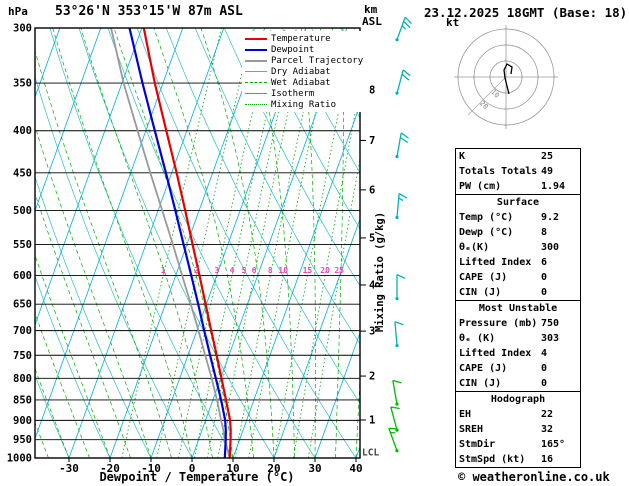 The height and width of the screenshot is (486, 629). Describe the element at coordinates (283, 270) in the screenshot. I see `mixing-ratio-value-label: 10` at that location.